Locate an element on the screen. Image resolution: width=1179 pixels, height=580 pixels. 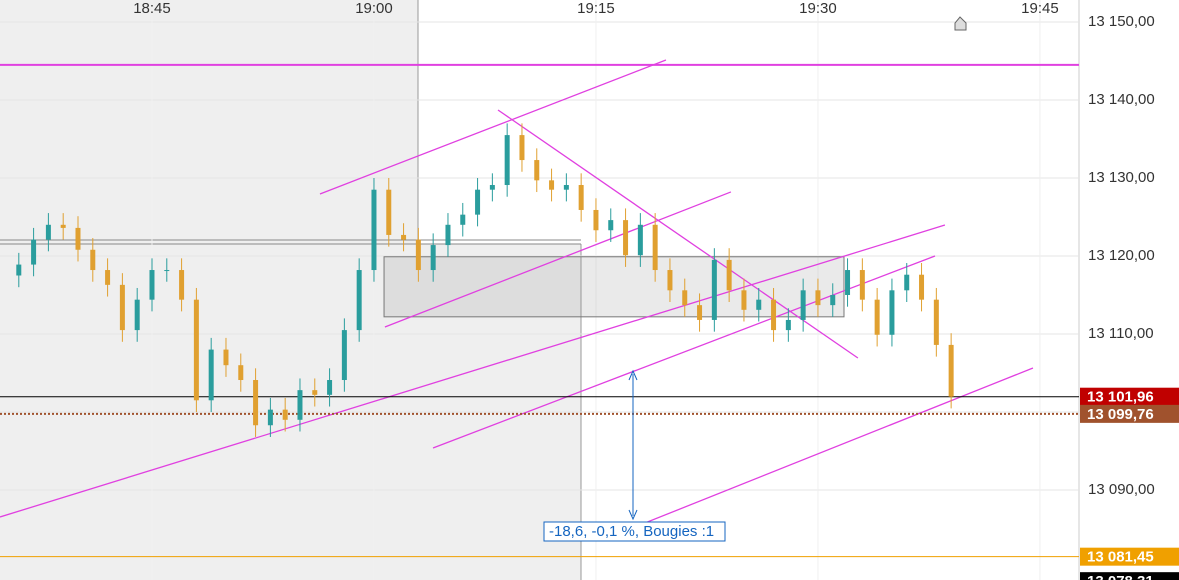
rectangle is located at coordinates (614, 287).